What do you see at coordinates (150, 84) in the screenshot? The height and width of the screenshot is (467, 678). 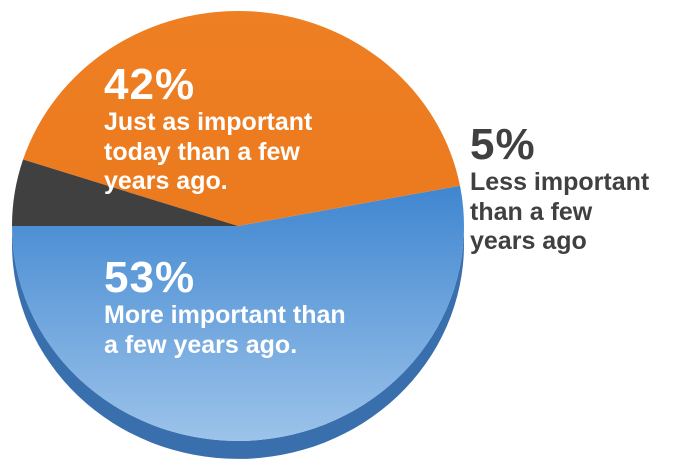 I see `slice-percent-42: 42%` at bounding box center [150, 84].